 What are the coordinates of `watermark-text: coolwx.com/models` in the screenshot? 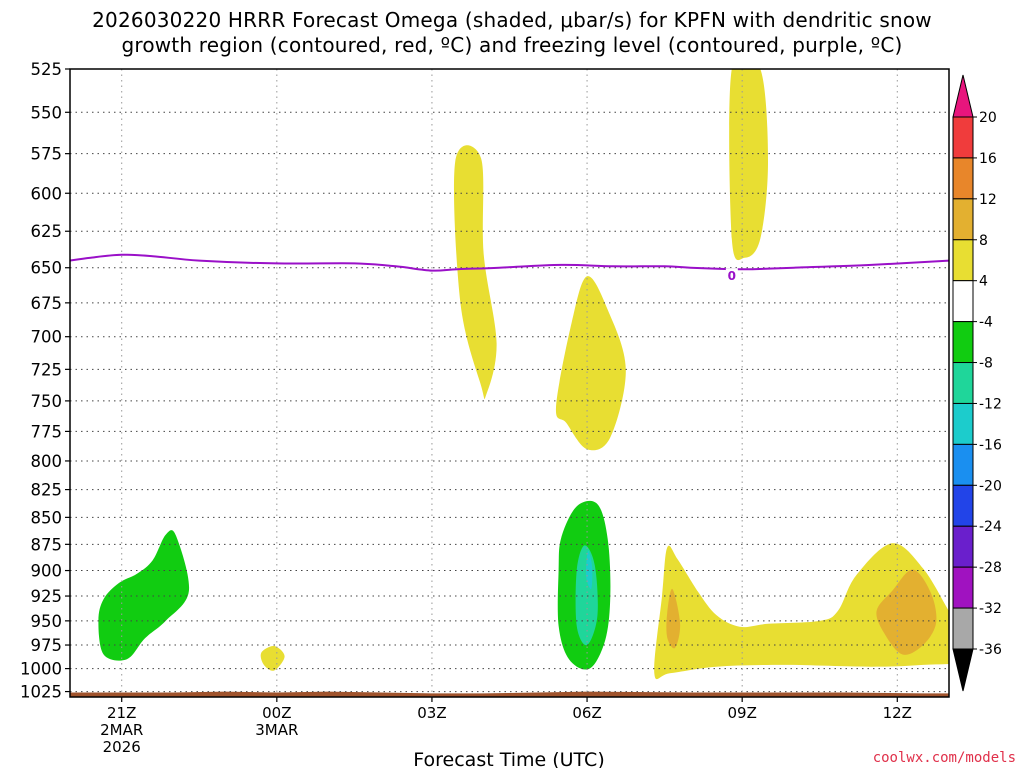 It's located at (944, 758).